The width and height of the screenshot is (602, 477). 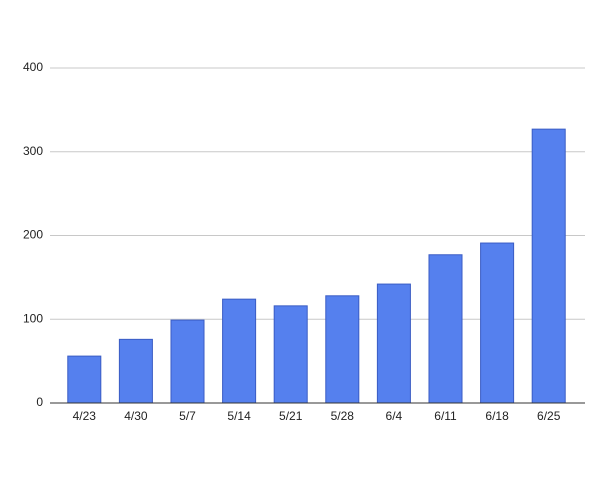 I want to click on x-tick-label: 6/18, so click(x=497, y=416).